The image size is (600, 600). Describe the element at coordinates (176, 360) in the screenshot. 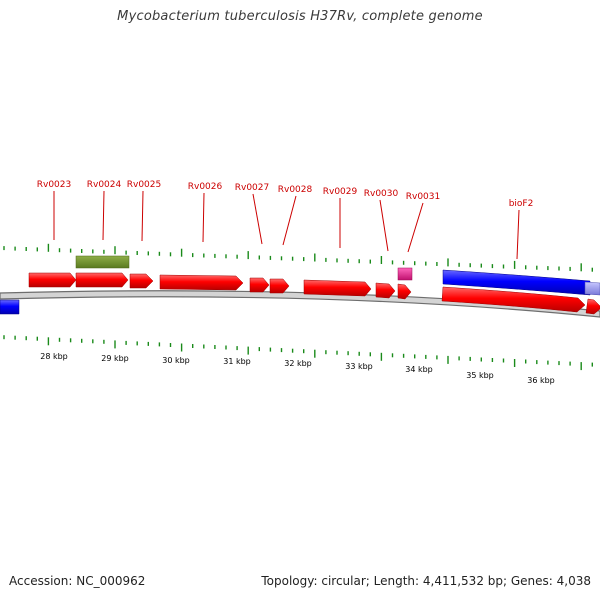

I see `scale-label: 30 kbp` at that location.